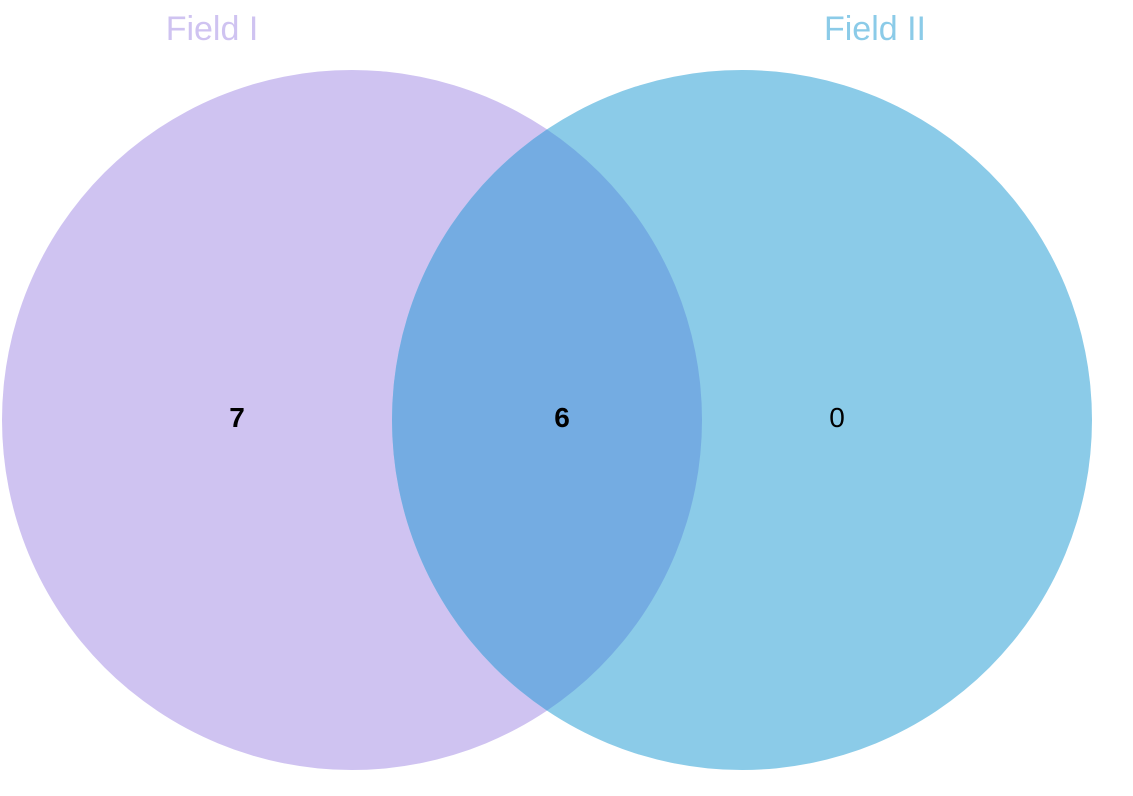 Image resolution: width=1133 pixels, height=796 pixels. Describe the element at coordinates (562, 417) in the screenshot. I see `count-intersection: 6` at that location.